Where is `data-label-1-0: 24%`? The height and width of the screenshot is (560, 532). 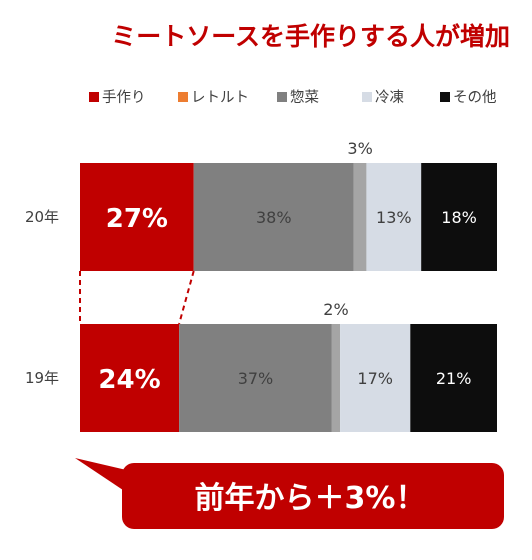
data-label-1-0: 24% is located at coordinates (129, 380).